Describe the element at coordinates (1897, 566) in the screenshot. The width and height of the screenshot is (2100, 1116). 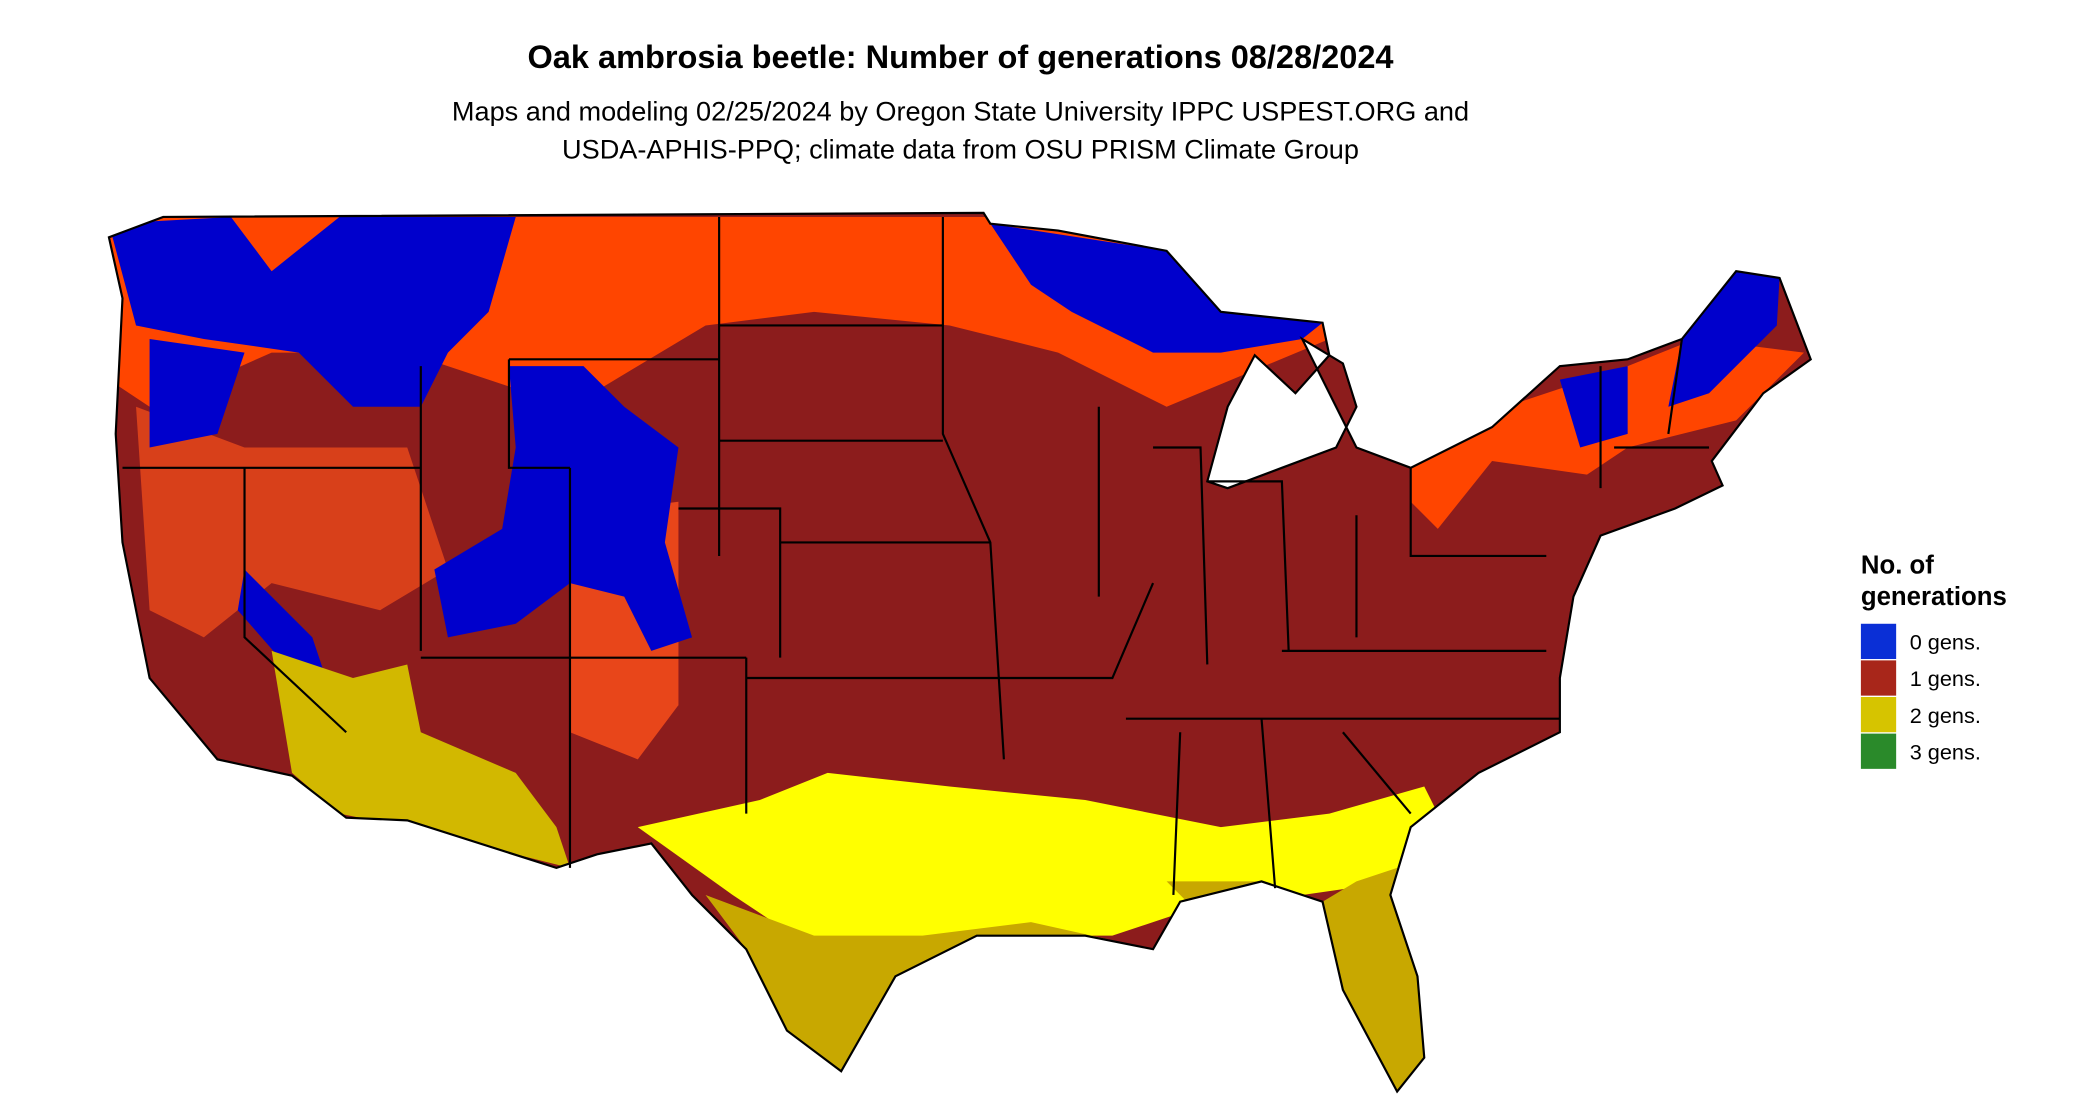
I see `legend-title: No. of` at that location.